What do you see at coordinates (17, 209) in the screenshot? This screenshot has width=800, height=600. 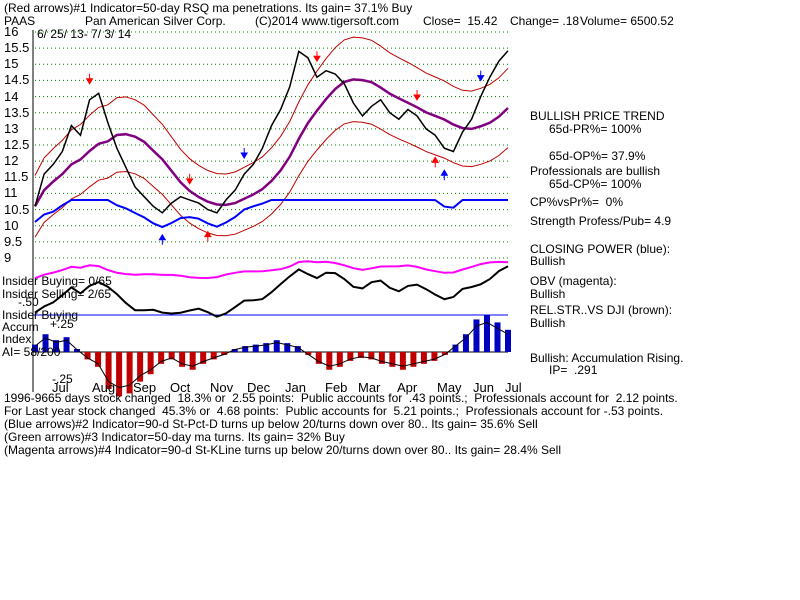 I see `y-tick-label: 10.5` at bounding box center [17, 209].